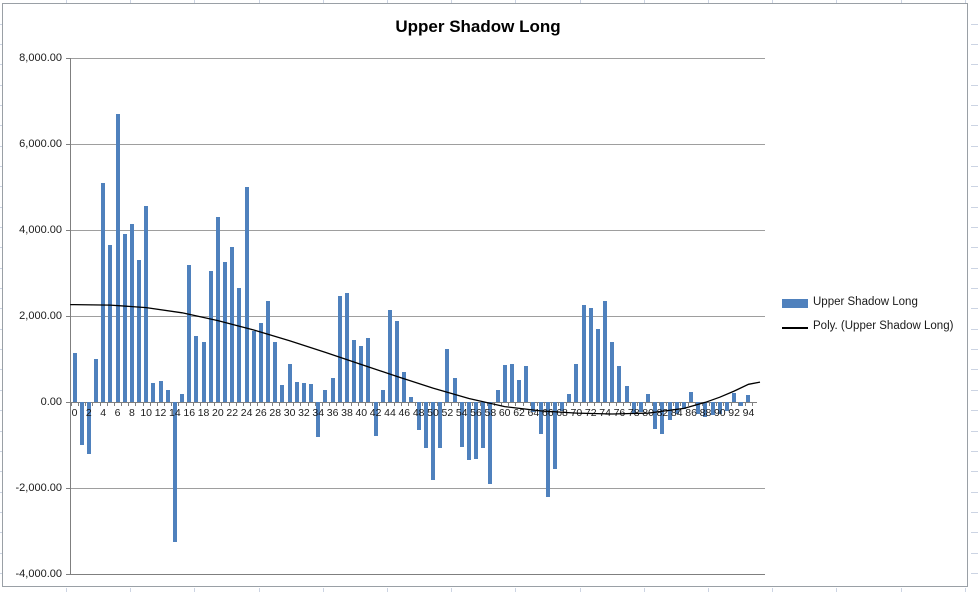 The height and width of the screenshot is (592, 978). What do you see at coordinates (447, 413) in the screenshot?
I see `x-tick-label: 52` at bounding box center [447, 413].